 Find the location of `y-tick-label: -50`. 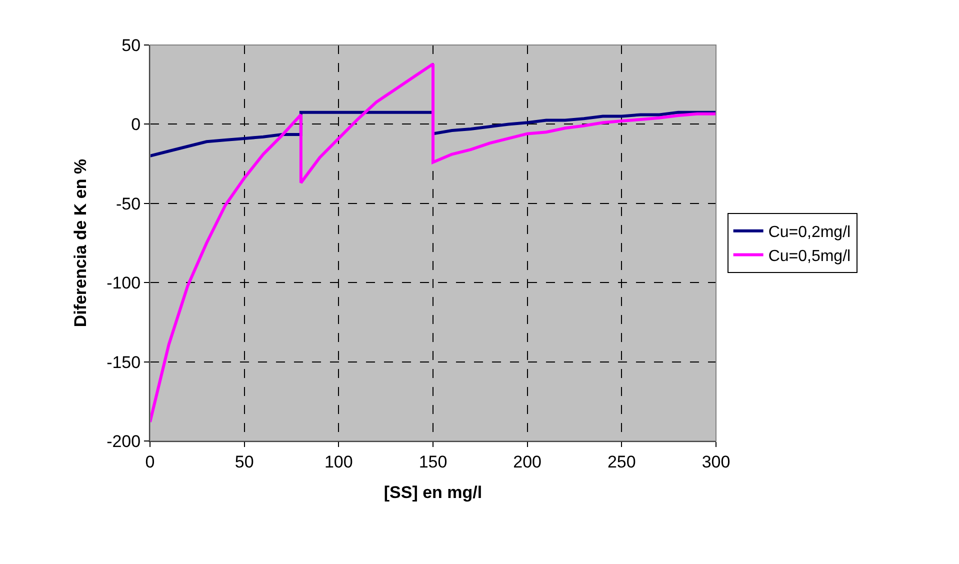

y-tick-label: -50 is located at coordinates (128, 204).